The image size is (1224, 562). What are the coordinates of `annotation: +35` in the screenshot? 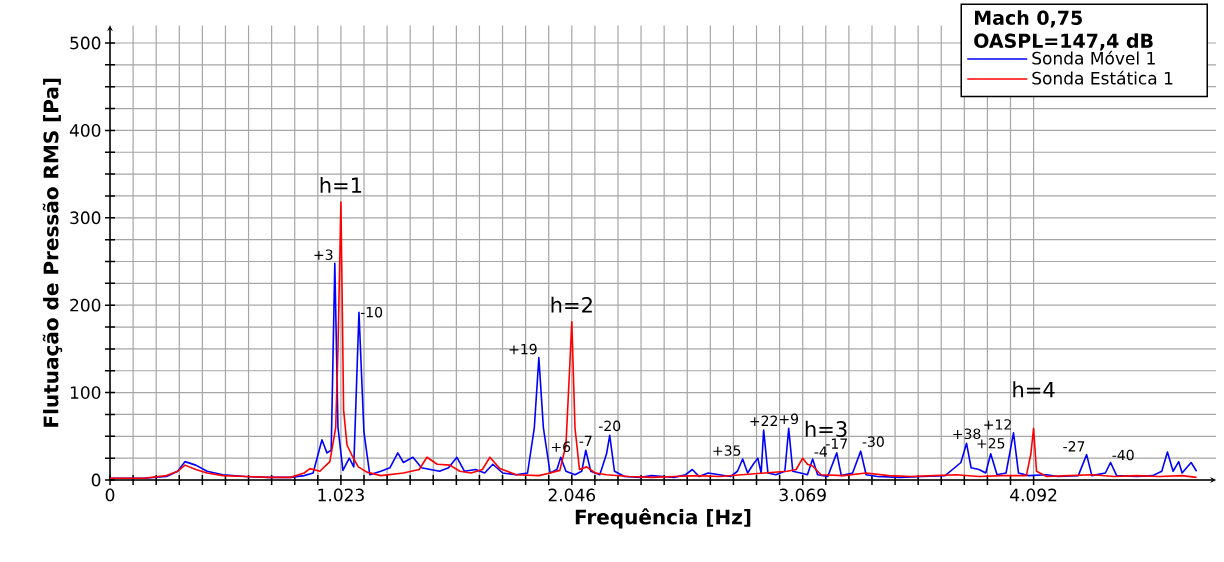 It's located at (727, 450).